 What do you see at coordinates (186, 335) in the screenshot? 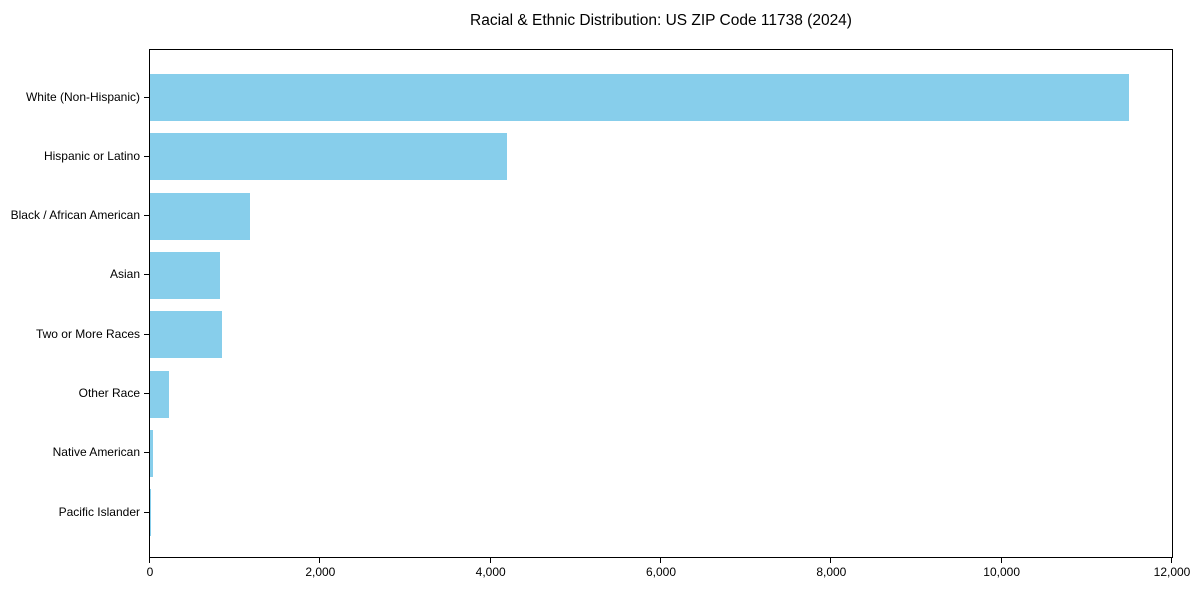
I see `bar-two-or-more-races` at bounding box center [186, 335].